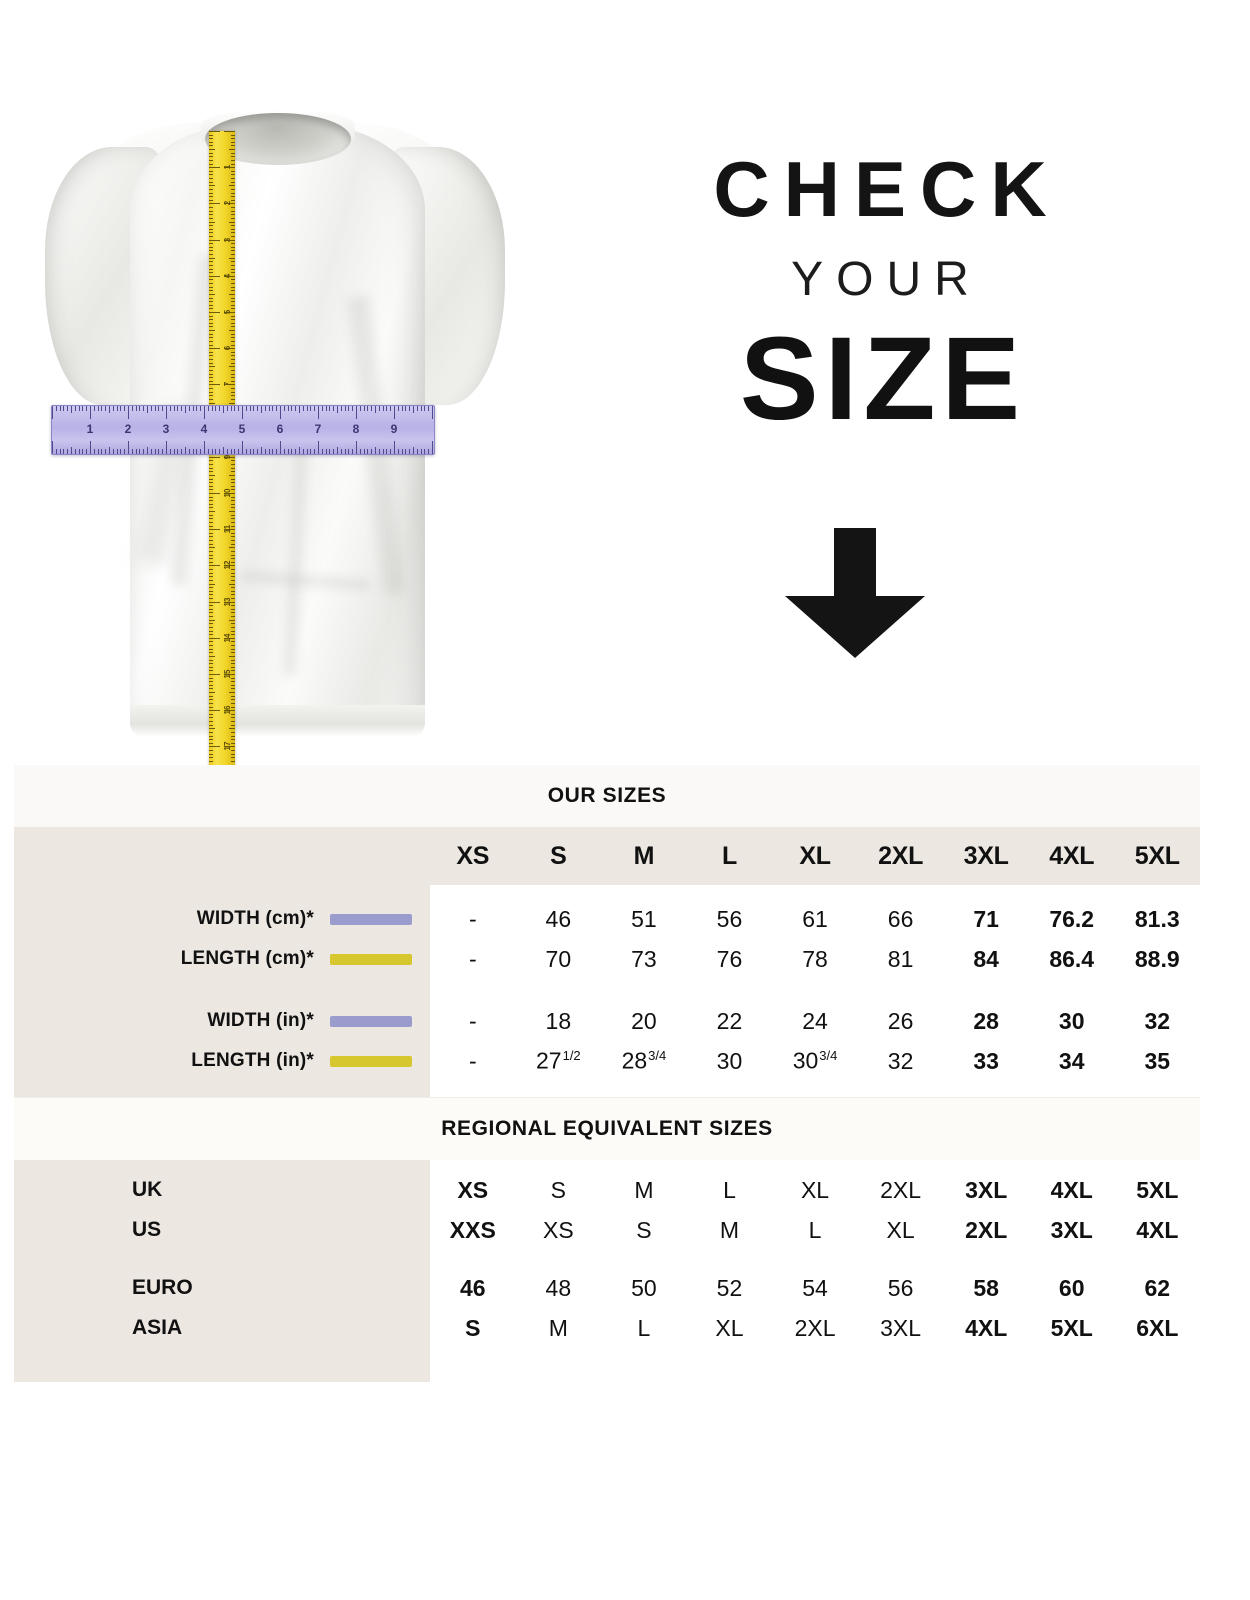 This screenshot has height=1600, width=1250. I want to click on cell-s: 271/2, so click(558, 1060).